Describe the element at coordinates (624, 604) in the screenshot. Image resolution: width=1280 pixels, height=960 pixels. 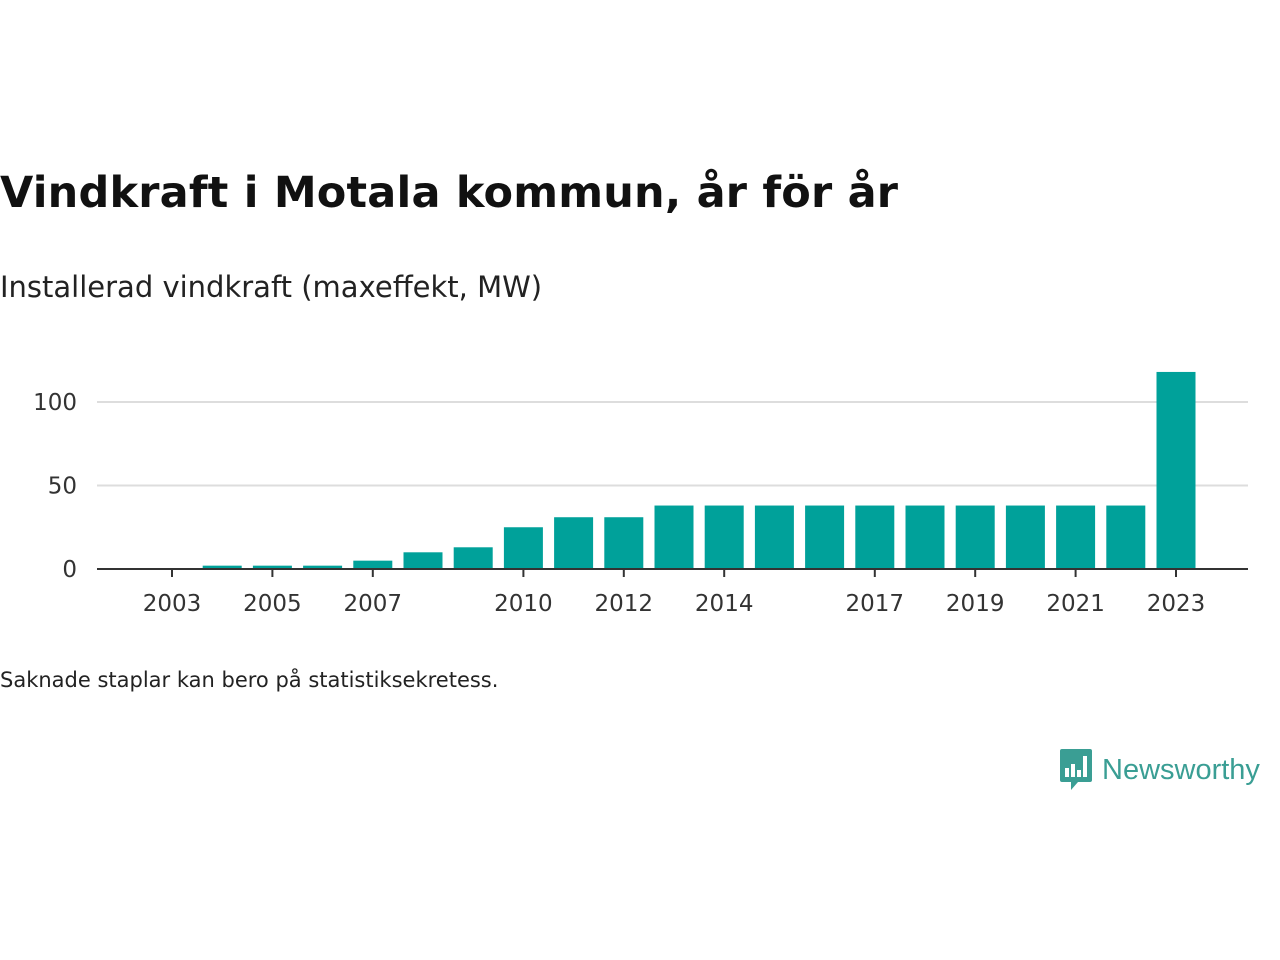
I see `x-tick-label: 2012` at that location.